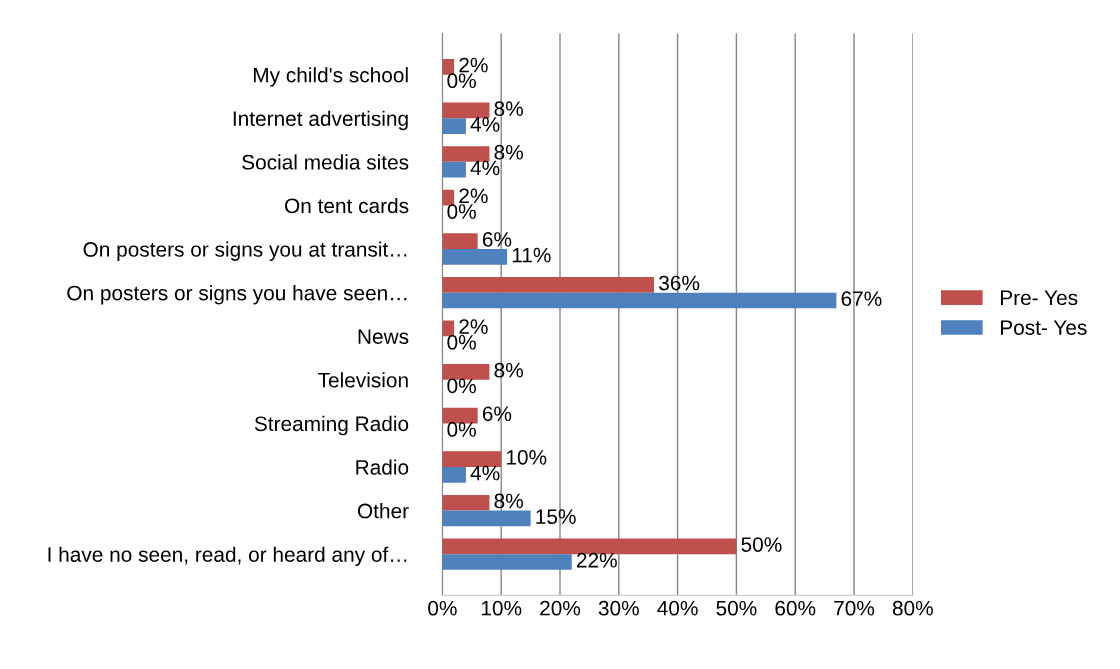 This screenshot has width=1120, height=669. What do you see at coordinates (325, 162) in the screenshot?
I see `y-tick-label: Social media sites` at bounding box center [325, 162].